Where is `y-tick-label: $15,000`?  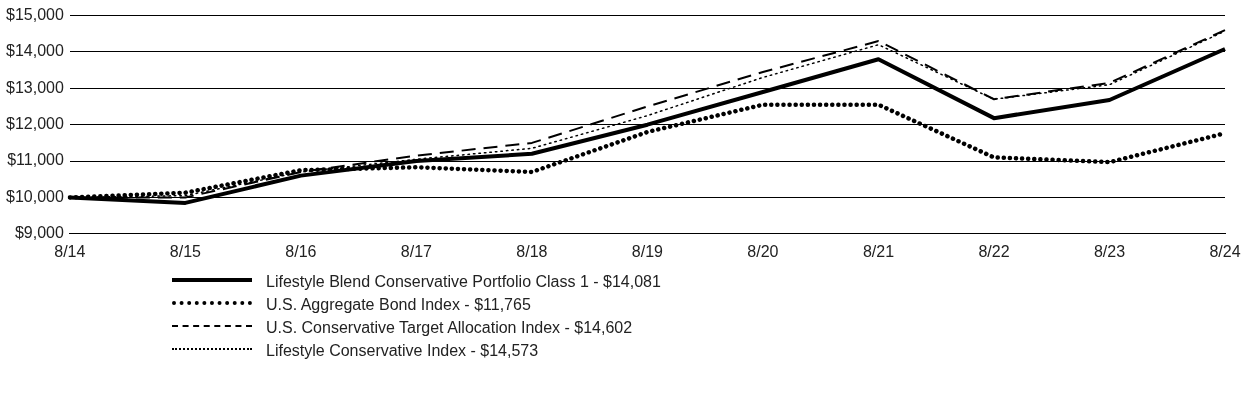
y-tick-label: $15,000 is located at coordinates (34, 15).